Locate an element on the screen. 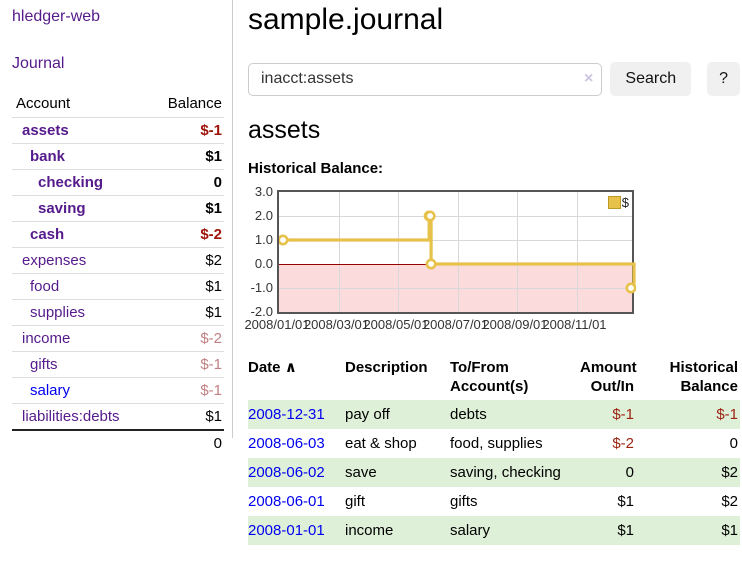  account-link: supplies is located at coordinates (58, 312).